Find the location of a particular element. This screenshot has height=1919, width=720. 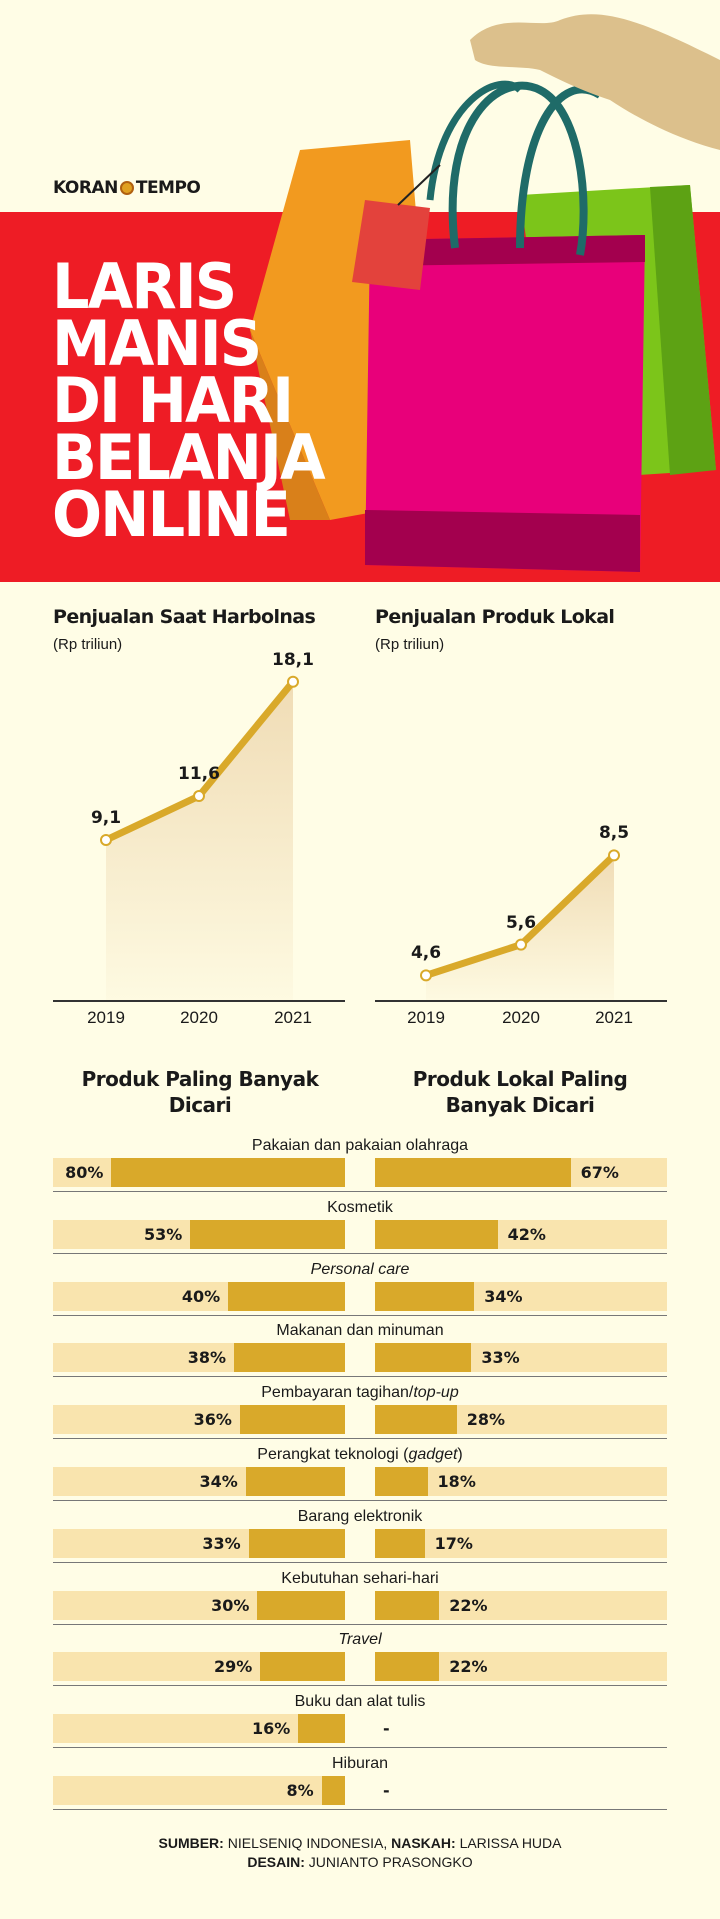

bar-track: 30% is located at coordinates (199, 1605).